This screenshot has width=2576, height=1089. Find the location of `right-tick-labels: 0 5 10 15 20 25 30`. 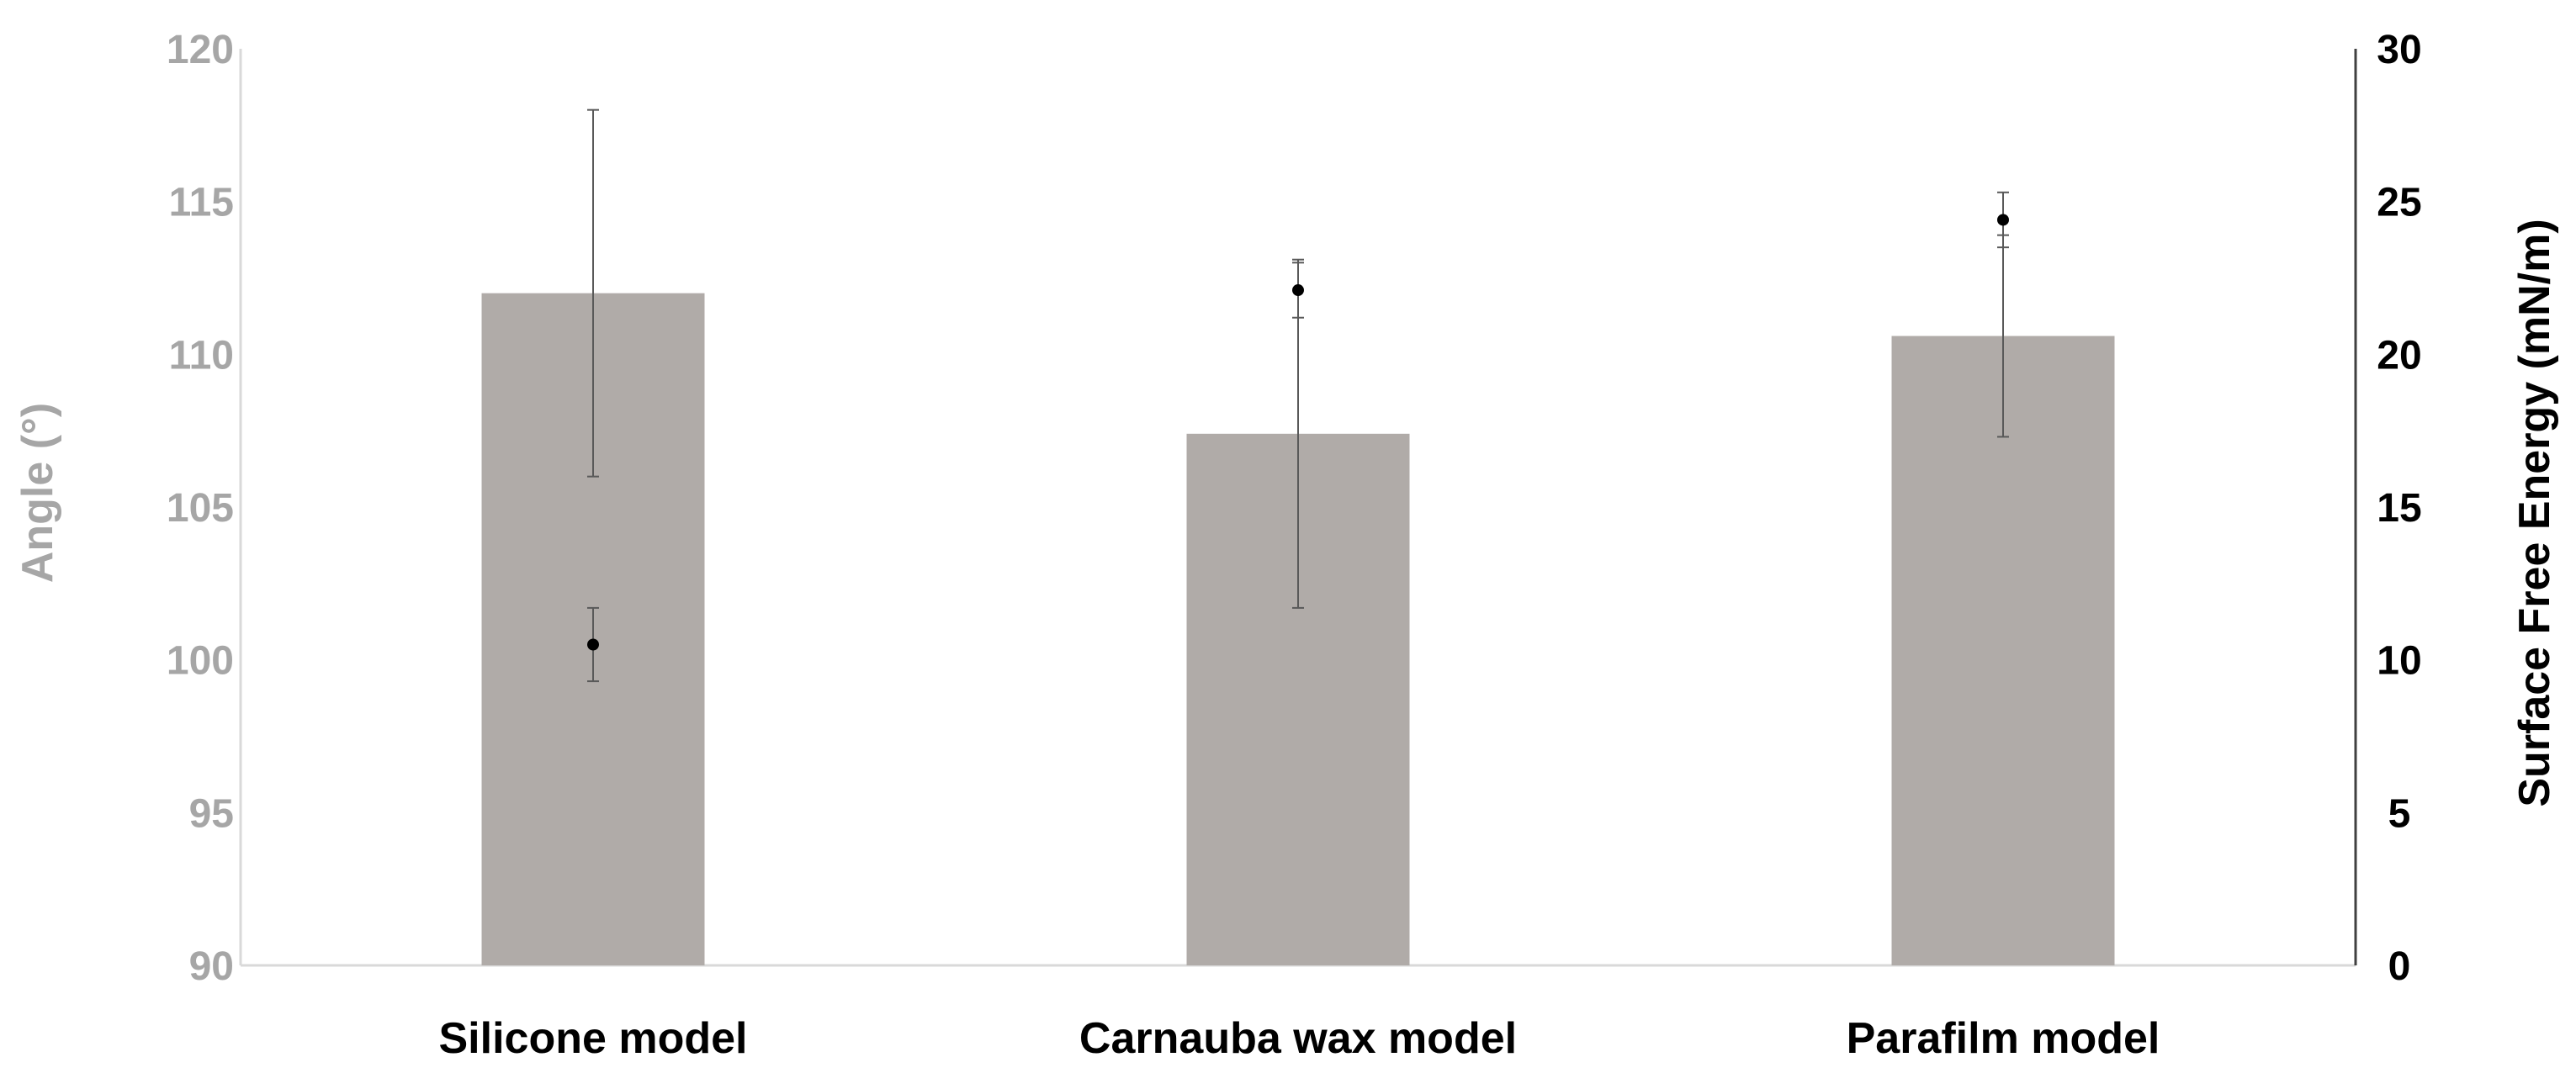

right-tick-labels: 0 5 10 15 20 25 30 is located at coordinates (2399, 508).